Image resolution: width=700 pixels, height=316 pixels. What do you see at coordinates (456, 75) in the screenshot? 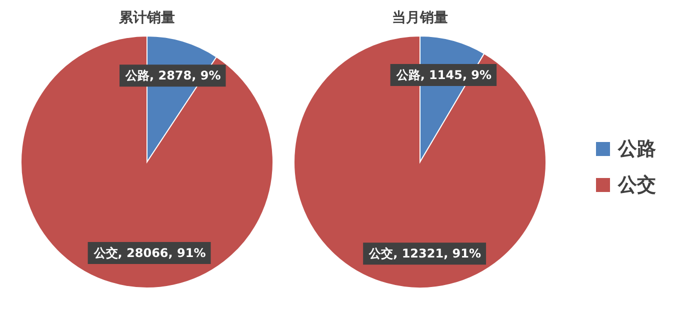
I see `data-label: , 1145, 9%` at bounding box center [456, 75].